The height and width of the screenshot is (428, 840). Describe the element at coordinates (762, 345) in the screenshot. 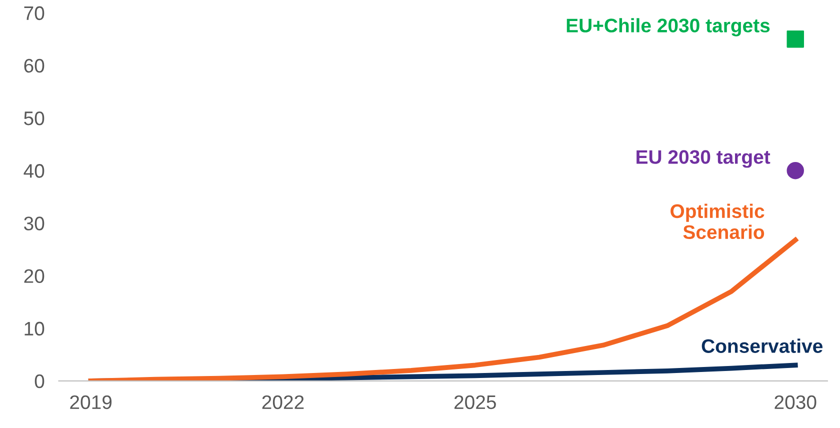

I see `series-label: Conservative` at that location.